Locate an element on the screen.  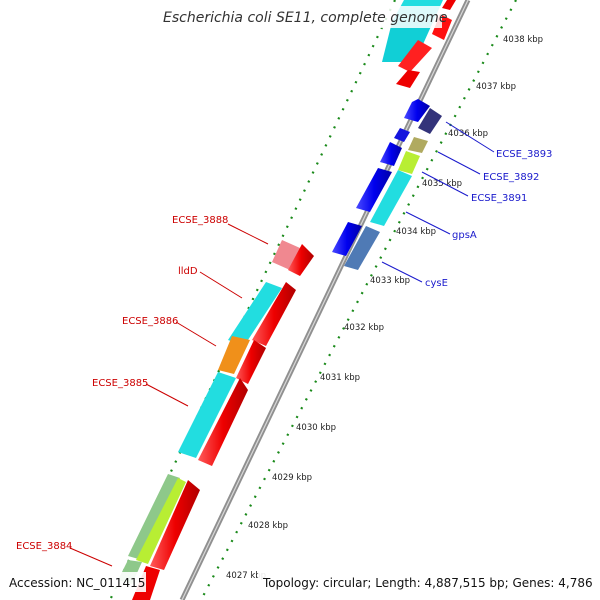
title-backdrop is located at coordinates (299, 17).